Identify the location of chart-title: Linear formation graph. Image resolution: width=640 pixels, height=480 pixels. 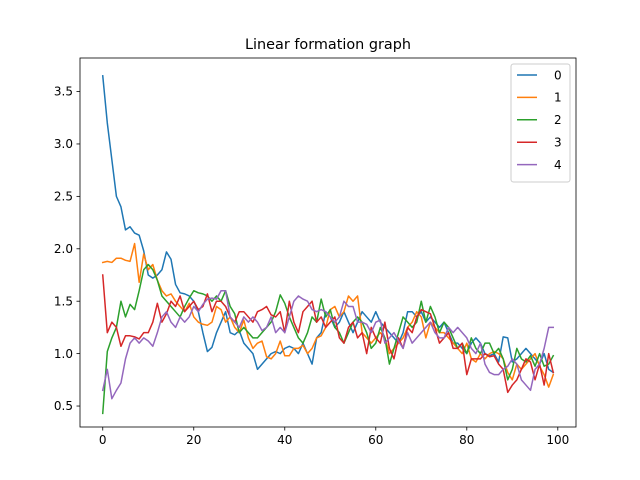
(328, 45).